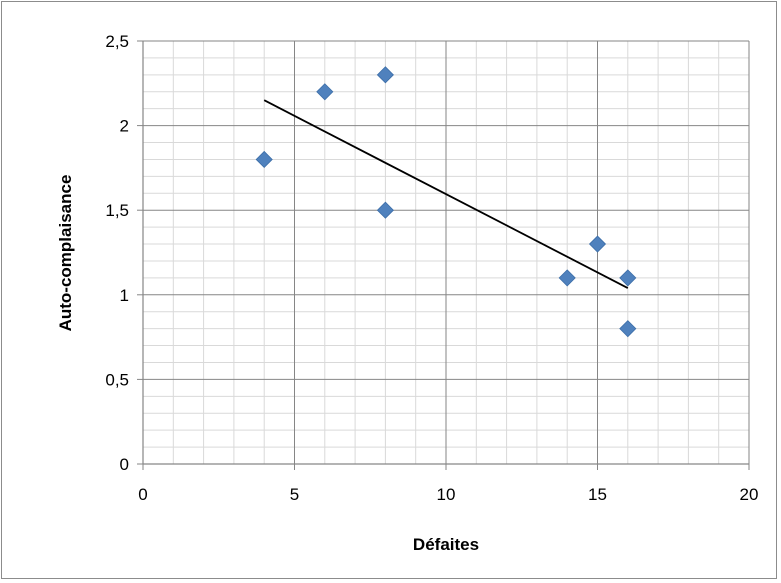 Image resolution: width=781 pixels, height=583 pixels. What do you see at coordinates (117, 210) in the screenshot?
I see `y-tick-label: 1,5` at bounding box center [117, 210].